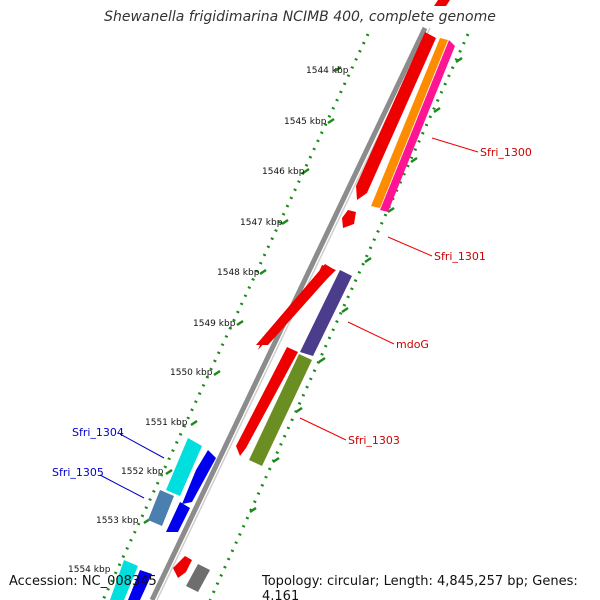 This screenshot has height=600, width=600. I want to click on gene-label-mdog: mdoG, so click(412, 344).